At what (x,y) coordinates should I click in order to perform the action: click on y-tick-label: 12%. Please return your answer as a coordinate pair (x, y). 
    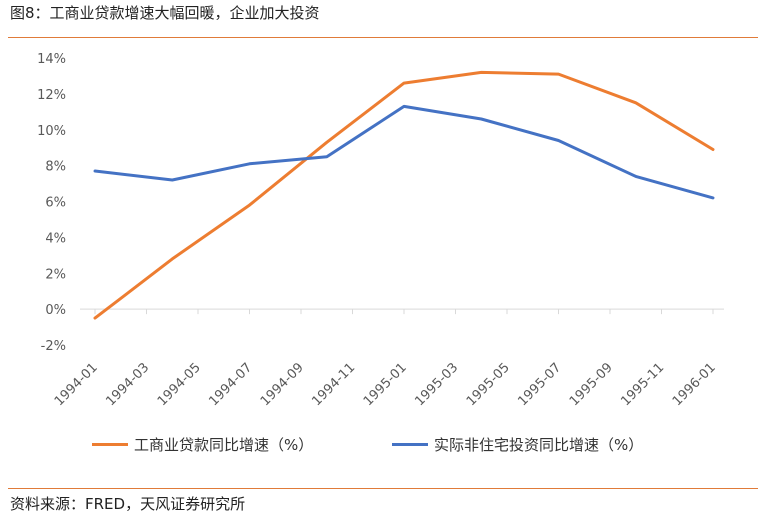
    Looking at the image, I should click on (51, 95).